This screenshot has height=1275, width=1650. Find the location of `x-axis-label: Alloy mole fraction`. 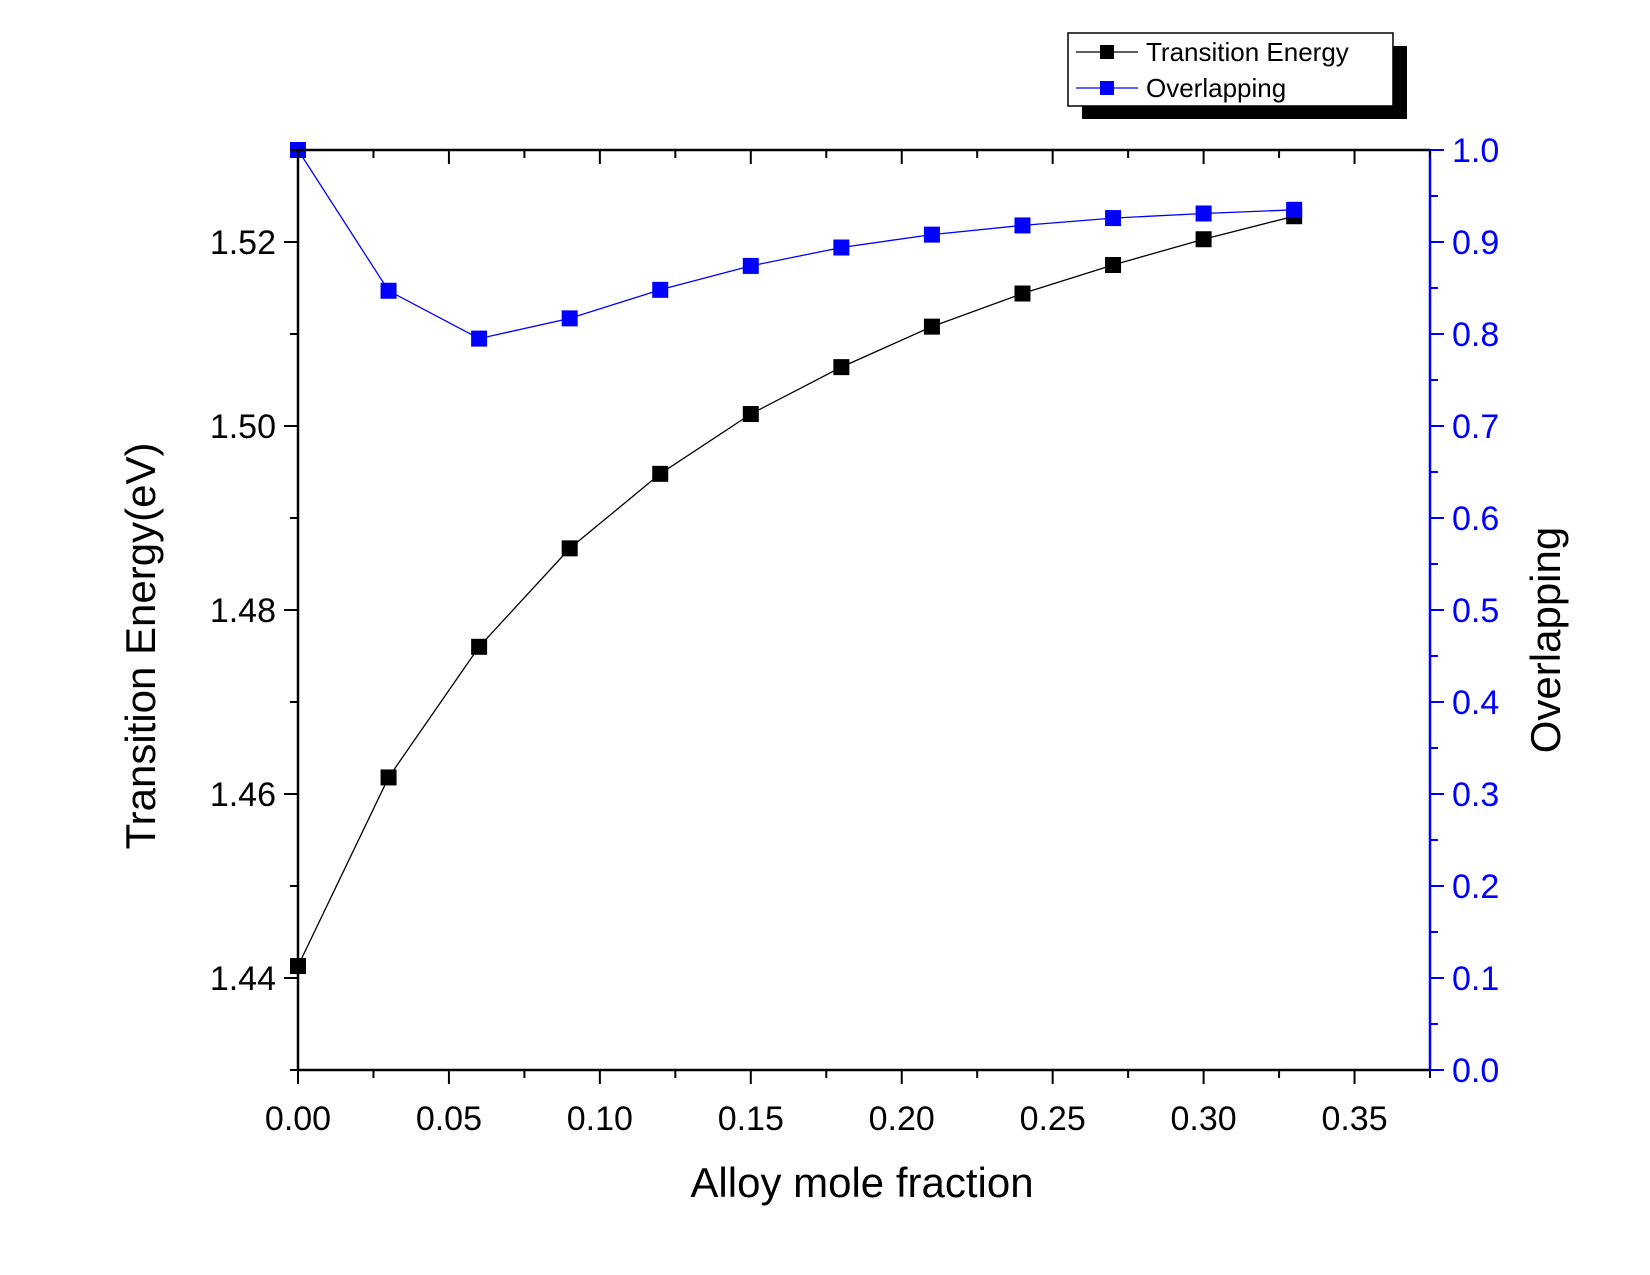

x-axis-label: Alloy mole fraction is located at coordinates (861, 1182).